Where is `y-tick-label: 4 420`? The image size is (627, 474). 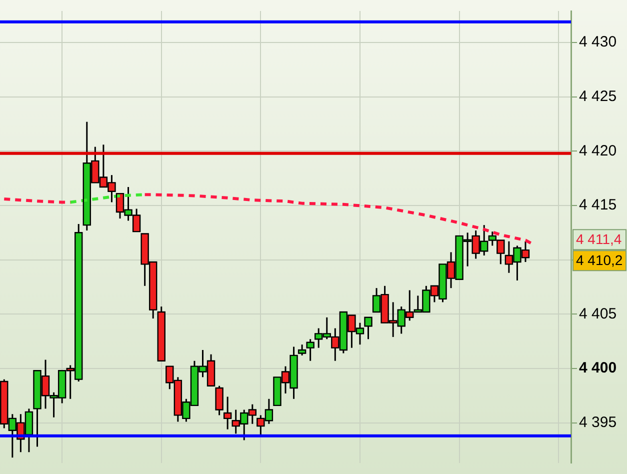
y-tick-label: 4 420 is located at coordinates (598, 151).